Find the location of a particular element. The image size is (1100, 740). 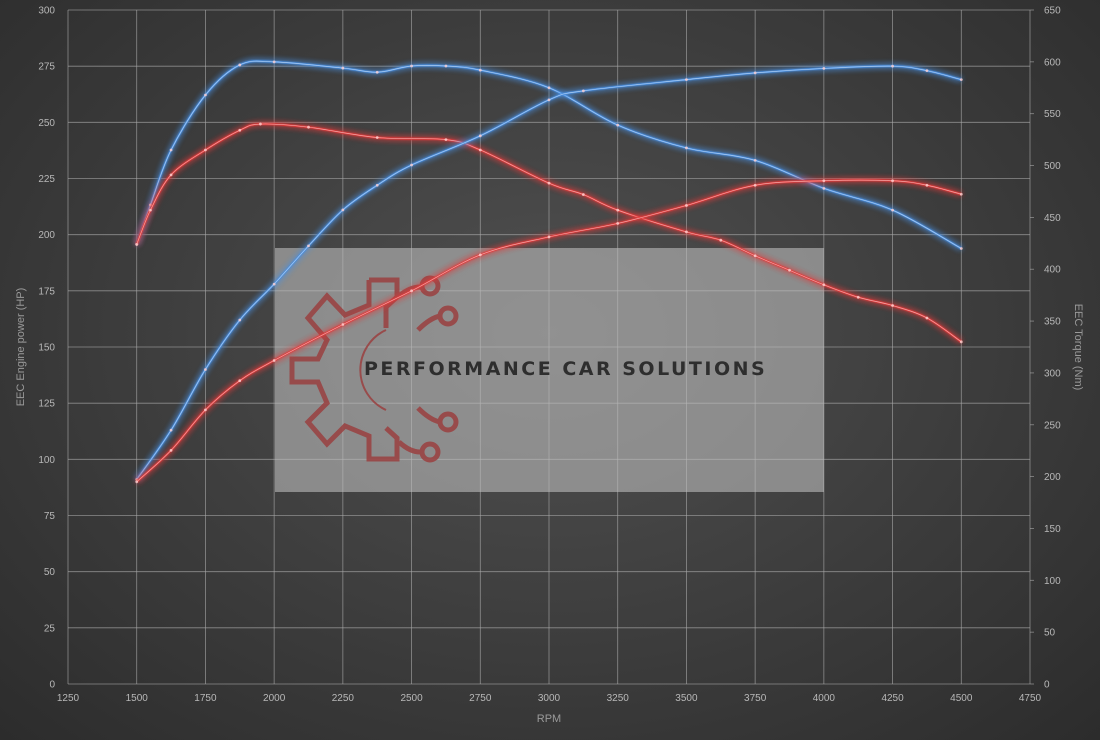

y-left-tick-label: 175 is located at coordinates (46, 291).